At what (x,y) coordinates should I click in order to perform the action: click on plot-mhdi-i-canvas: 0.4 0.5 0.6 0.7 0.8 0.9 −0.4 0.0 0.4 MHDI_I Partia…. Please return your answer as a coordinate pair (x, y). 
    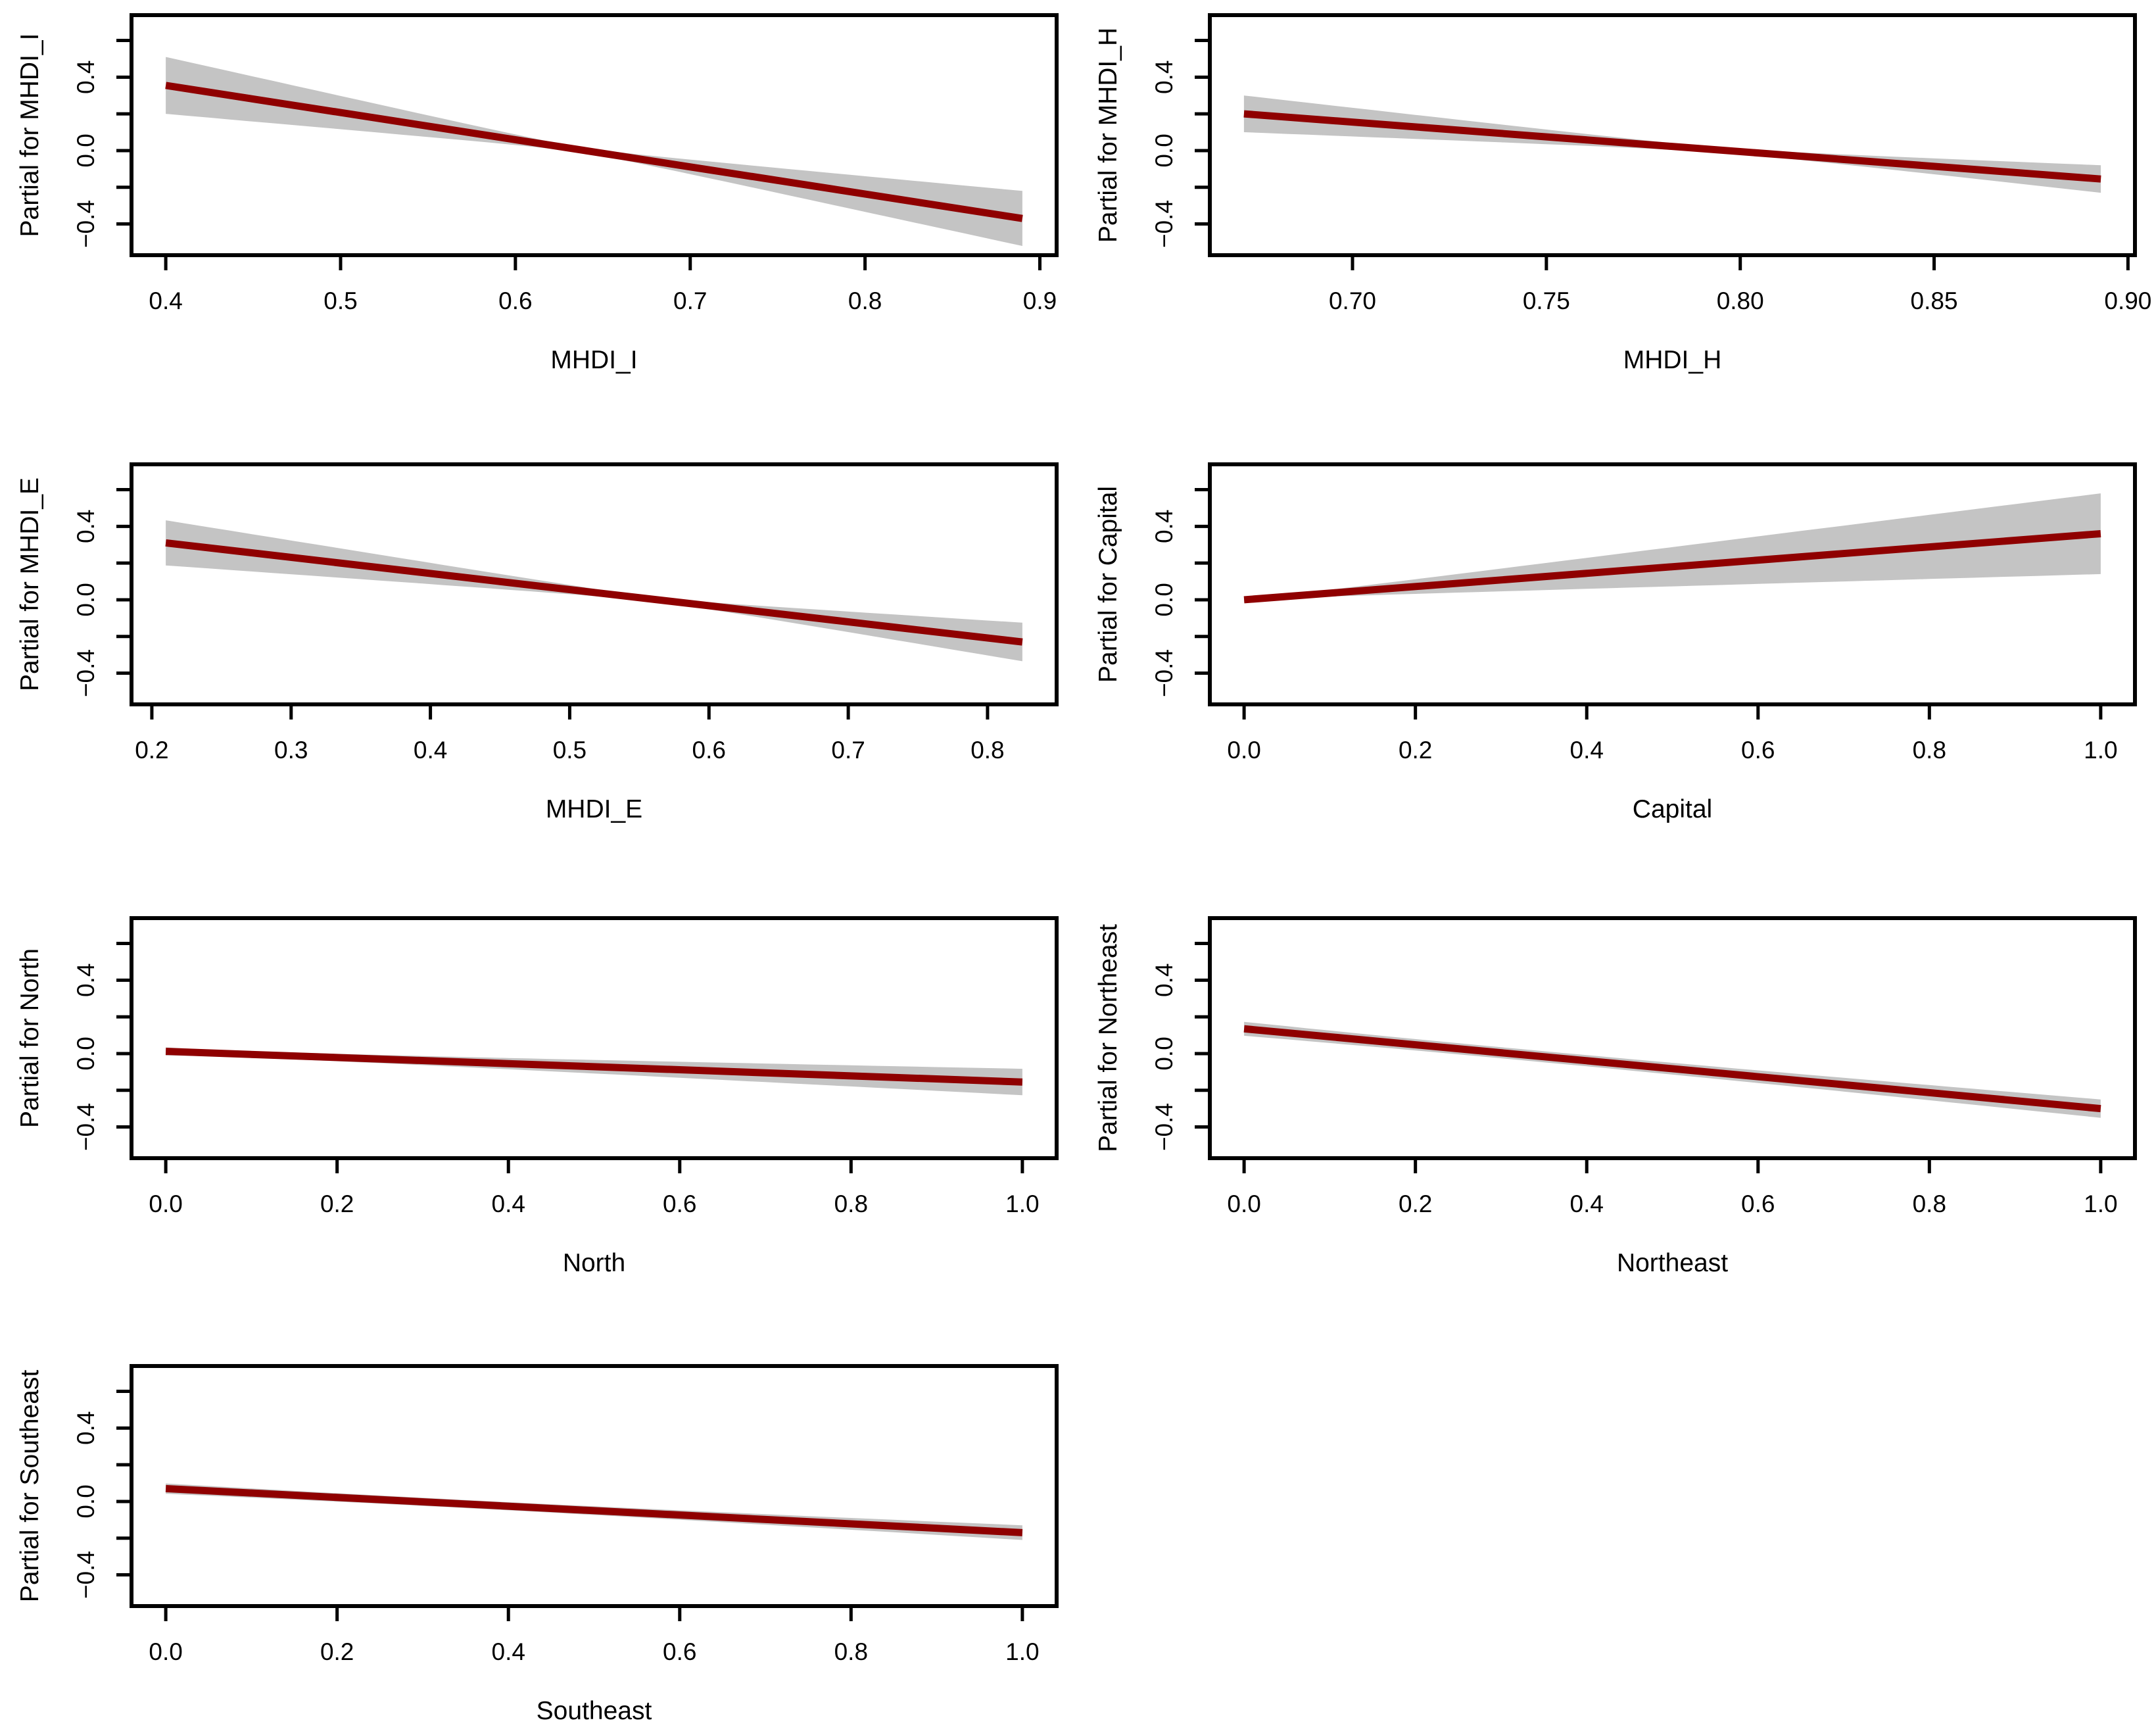
    Looking at the image, I should click on (537, 193).